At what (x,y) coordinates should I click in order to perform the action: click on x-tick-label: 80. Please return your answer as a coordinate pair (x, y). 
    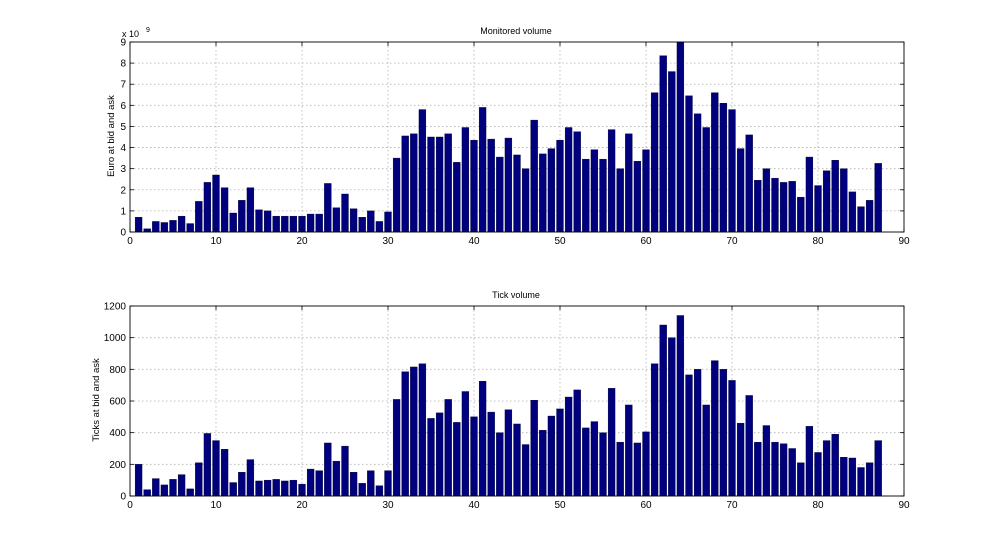
    Looking at the image, I should click on (818, 241).